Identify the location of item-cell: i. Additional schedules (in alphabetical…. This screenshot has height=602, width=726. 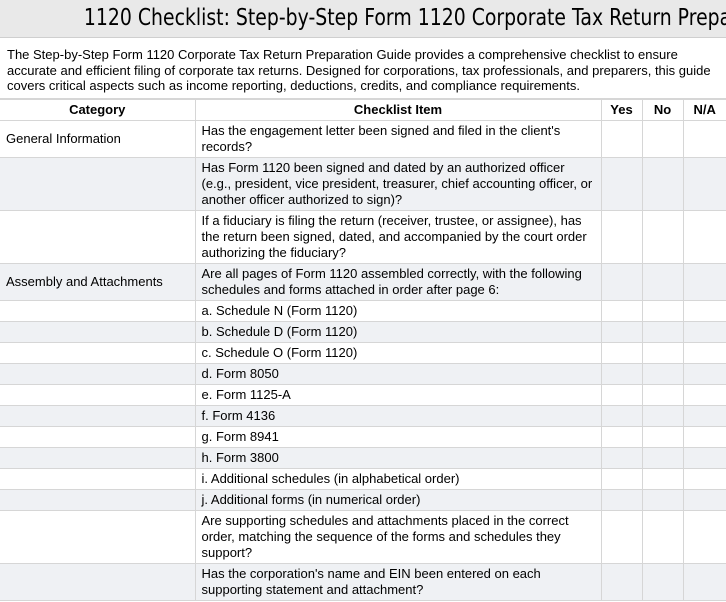
(398, 479).